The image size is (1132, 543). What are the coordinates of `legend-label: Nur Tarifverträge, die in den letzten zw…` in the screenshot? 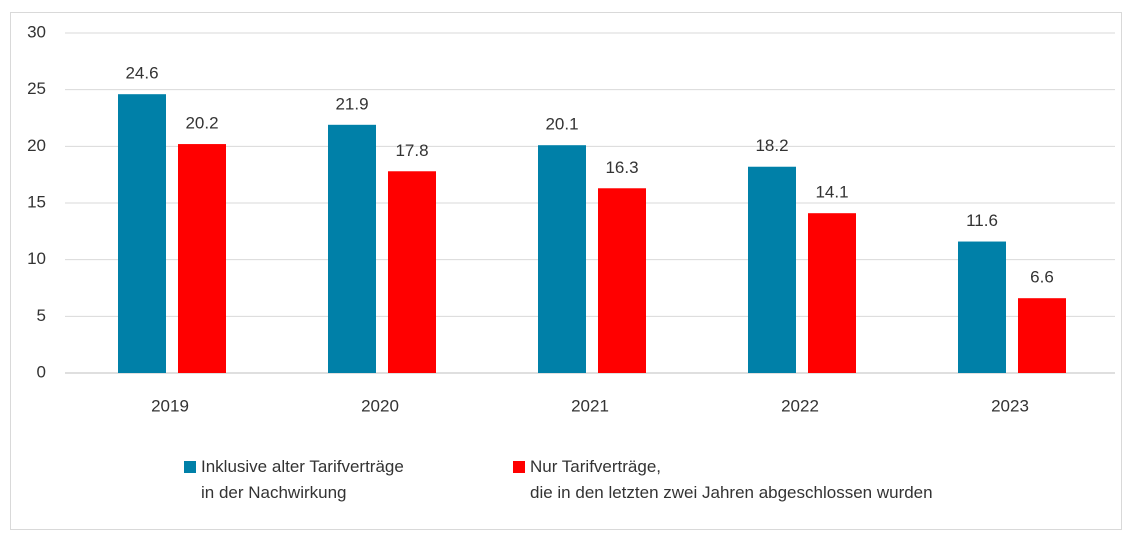 It's located at (731, 479).